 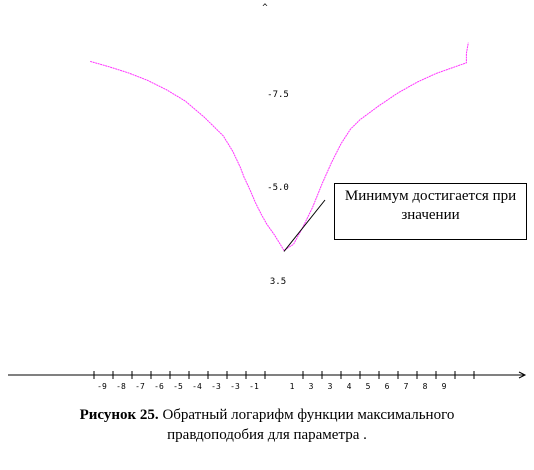 What do you see at coordinates (159, 386) in the screenshot?
I see `x-tick-label: -6` at bounding box center [159, 386].